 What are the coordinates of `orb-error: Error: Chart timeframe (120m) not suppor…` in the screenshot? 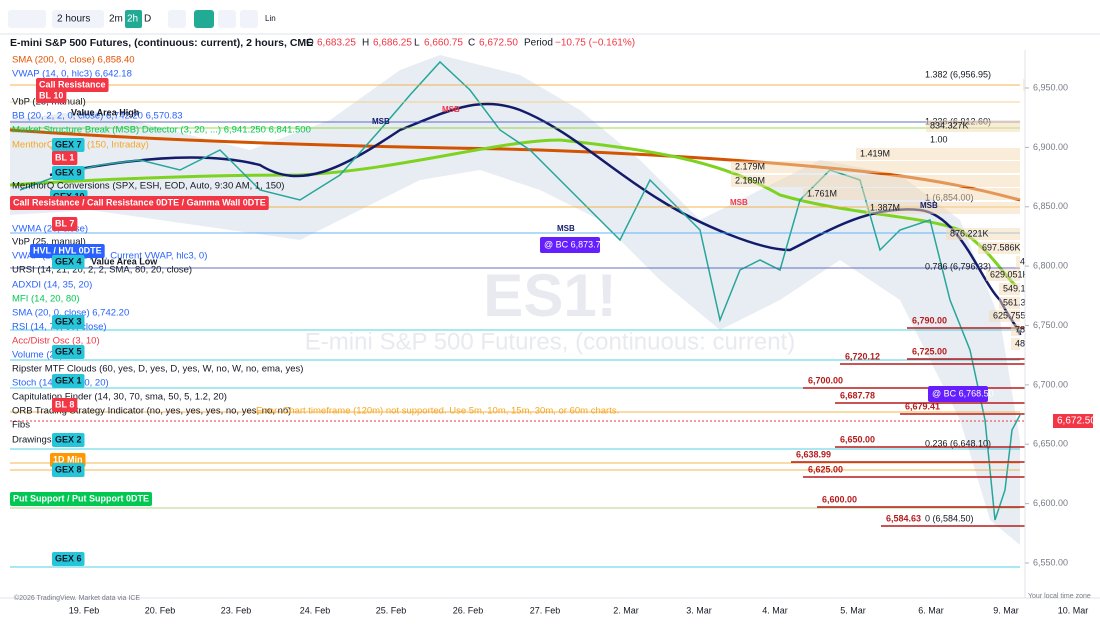 It's located at (437, 411).